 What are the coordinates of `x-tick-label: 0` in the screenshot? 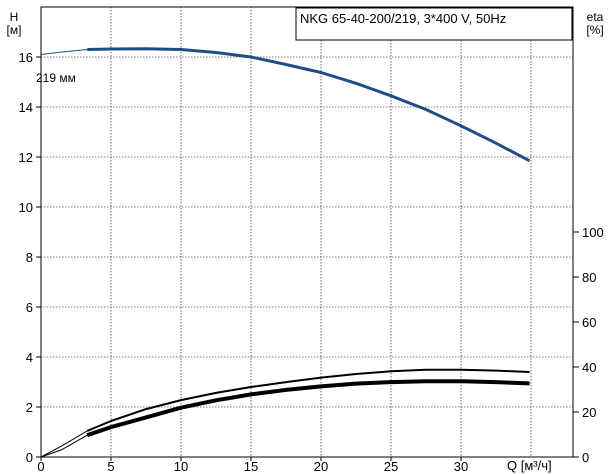 It's located at (40, 466).